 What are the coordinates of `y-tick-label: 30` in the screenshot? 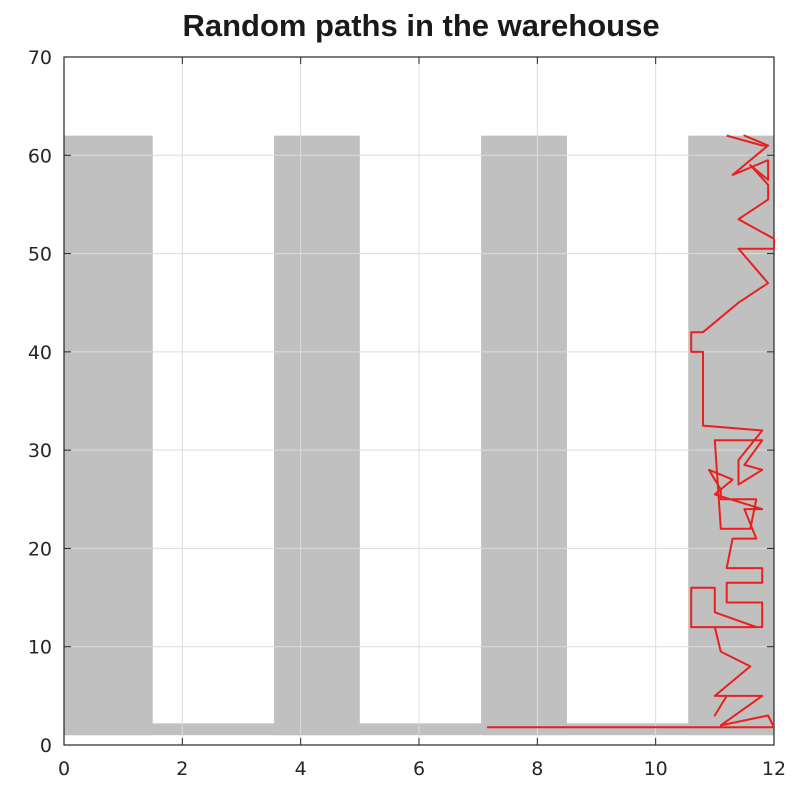 It's located at (40, 451).